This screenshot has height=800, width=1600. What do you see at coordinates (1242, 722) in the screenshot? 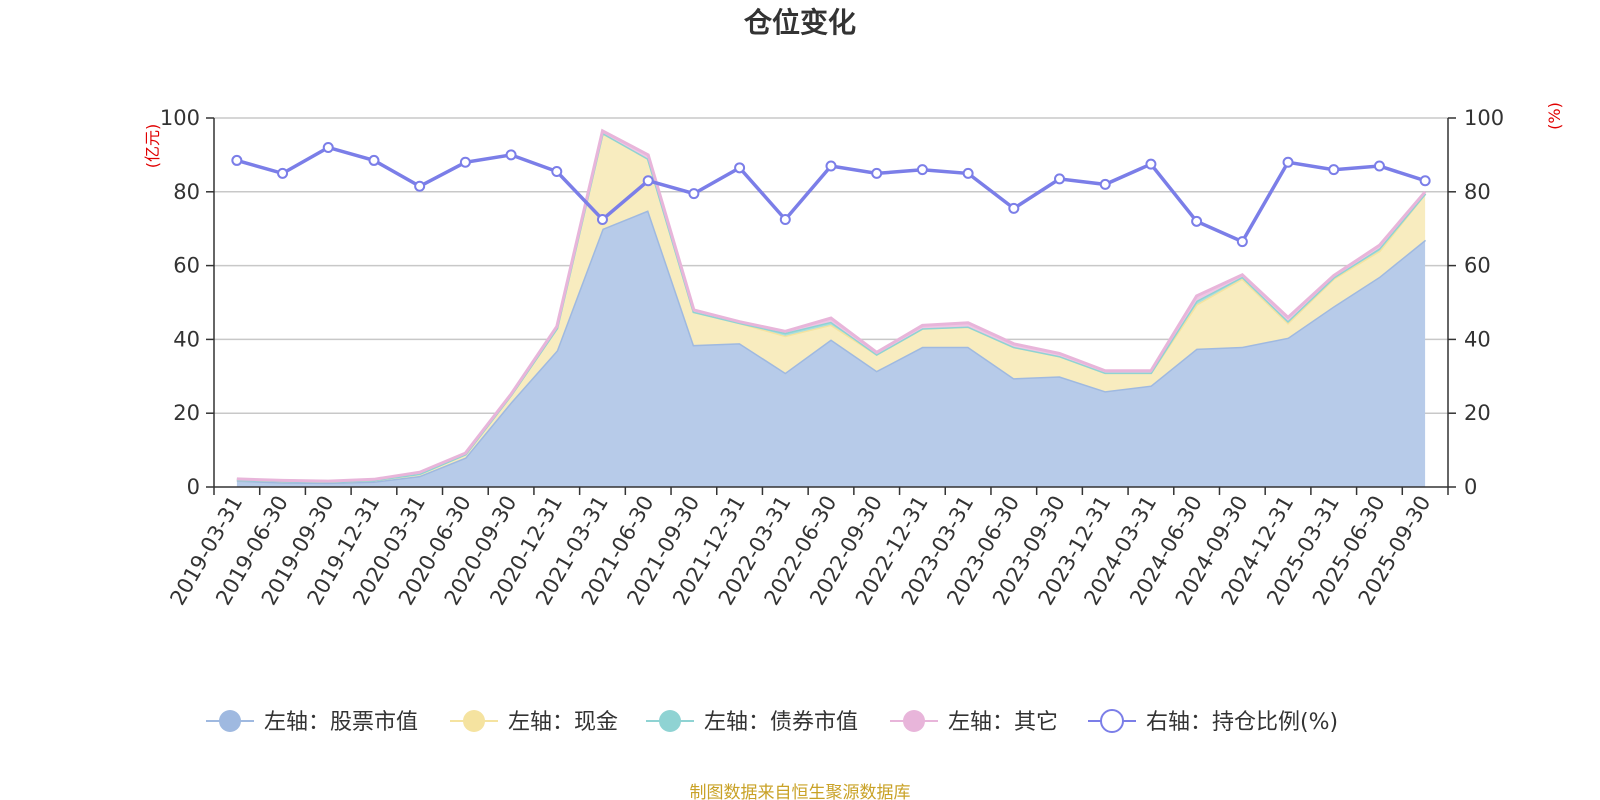
I see `legend-label: 右轴：持仓比例(%)` at bounding box center [1242, 722].